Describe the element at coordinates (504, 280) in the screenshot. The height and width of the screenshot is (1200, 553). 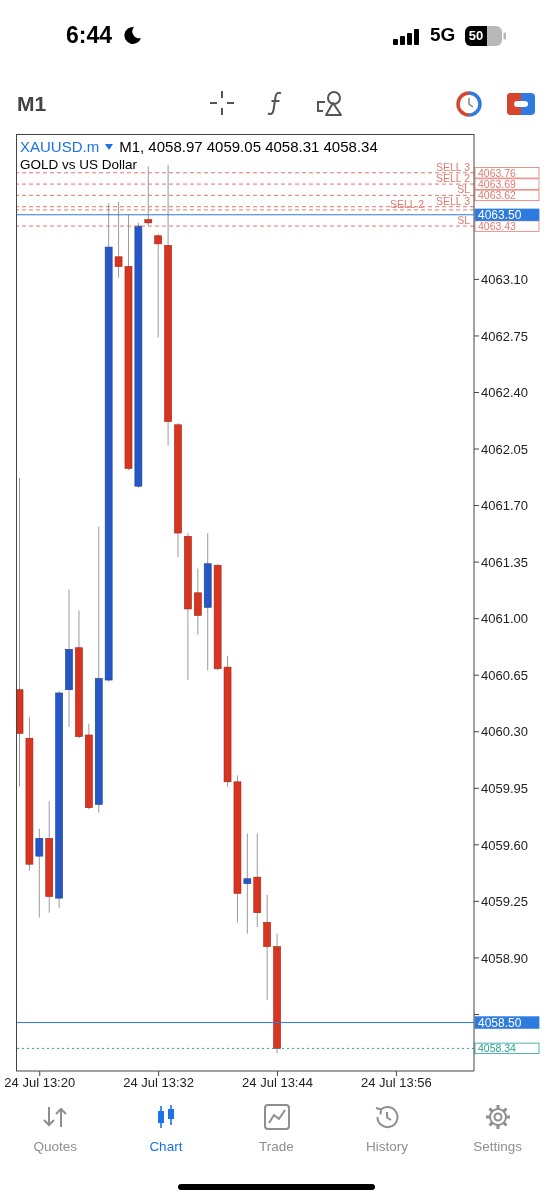
I see `y-tick-label: 4063.10` at that location.